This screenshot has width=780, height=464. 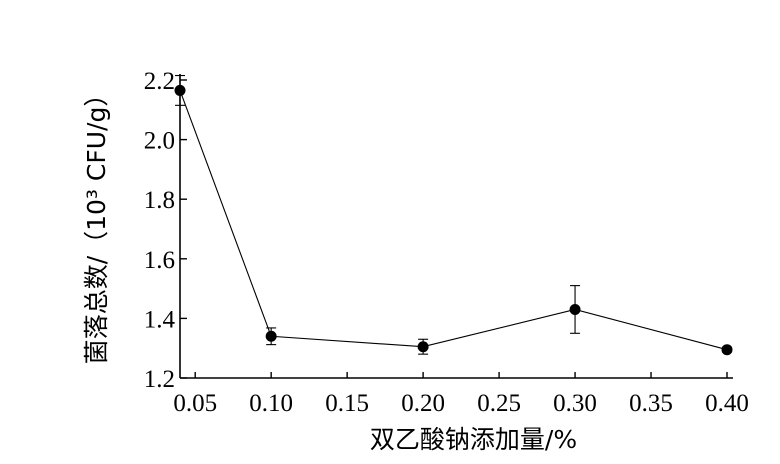 I want to click on x-ticks: 0.05 0.10 0.15 0.20 0.25 0.30 0.35 0.40, so click(x=461, y=394).